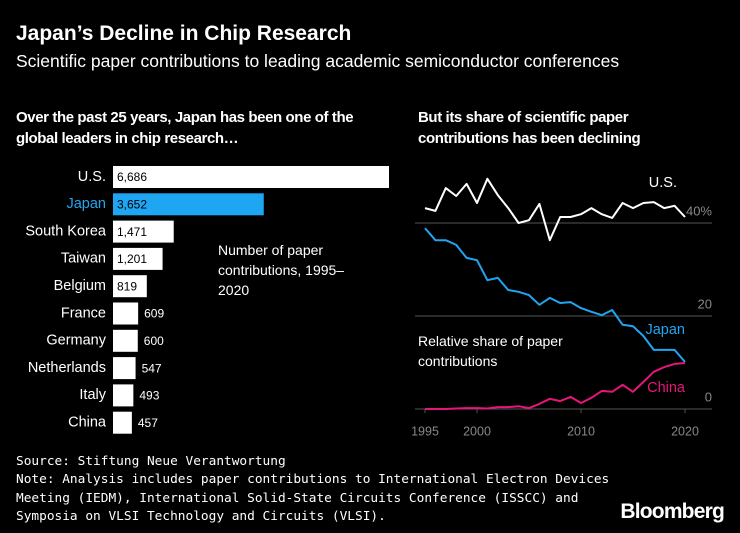 This screenshot has height=533, width=740. What do you see at coordinates (92, 395) in the screenshot?
I see `category-label: Italy` at bounding box center [92, 395].